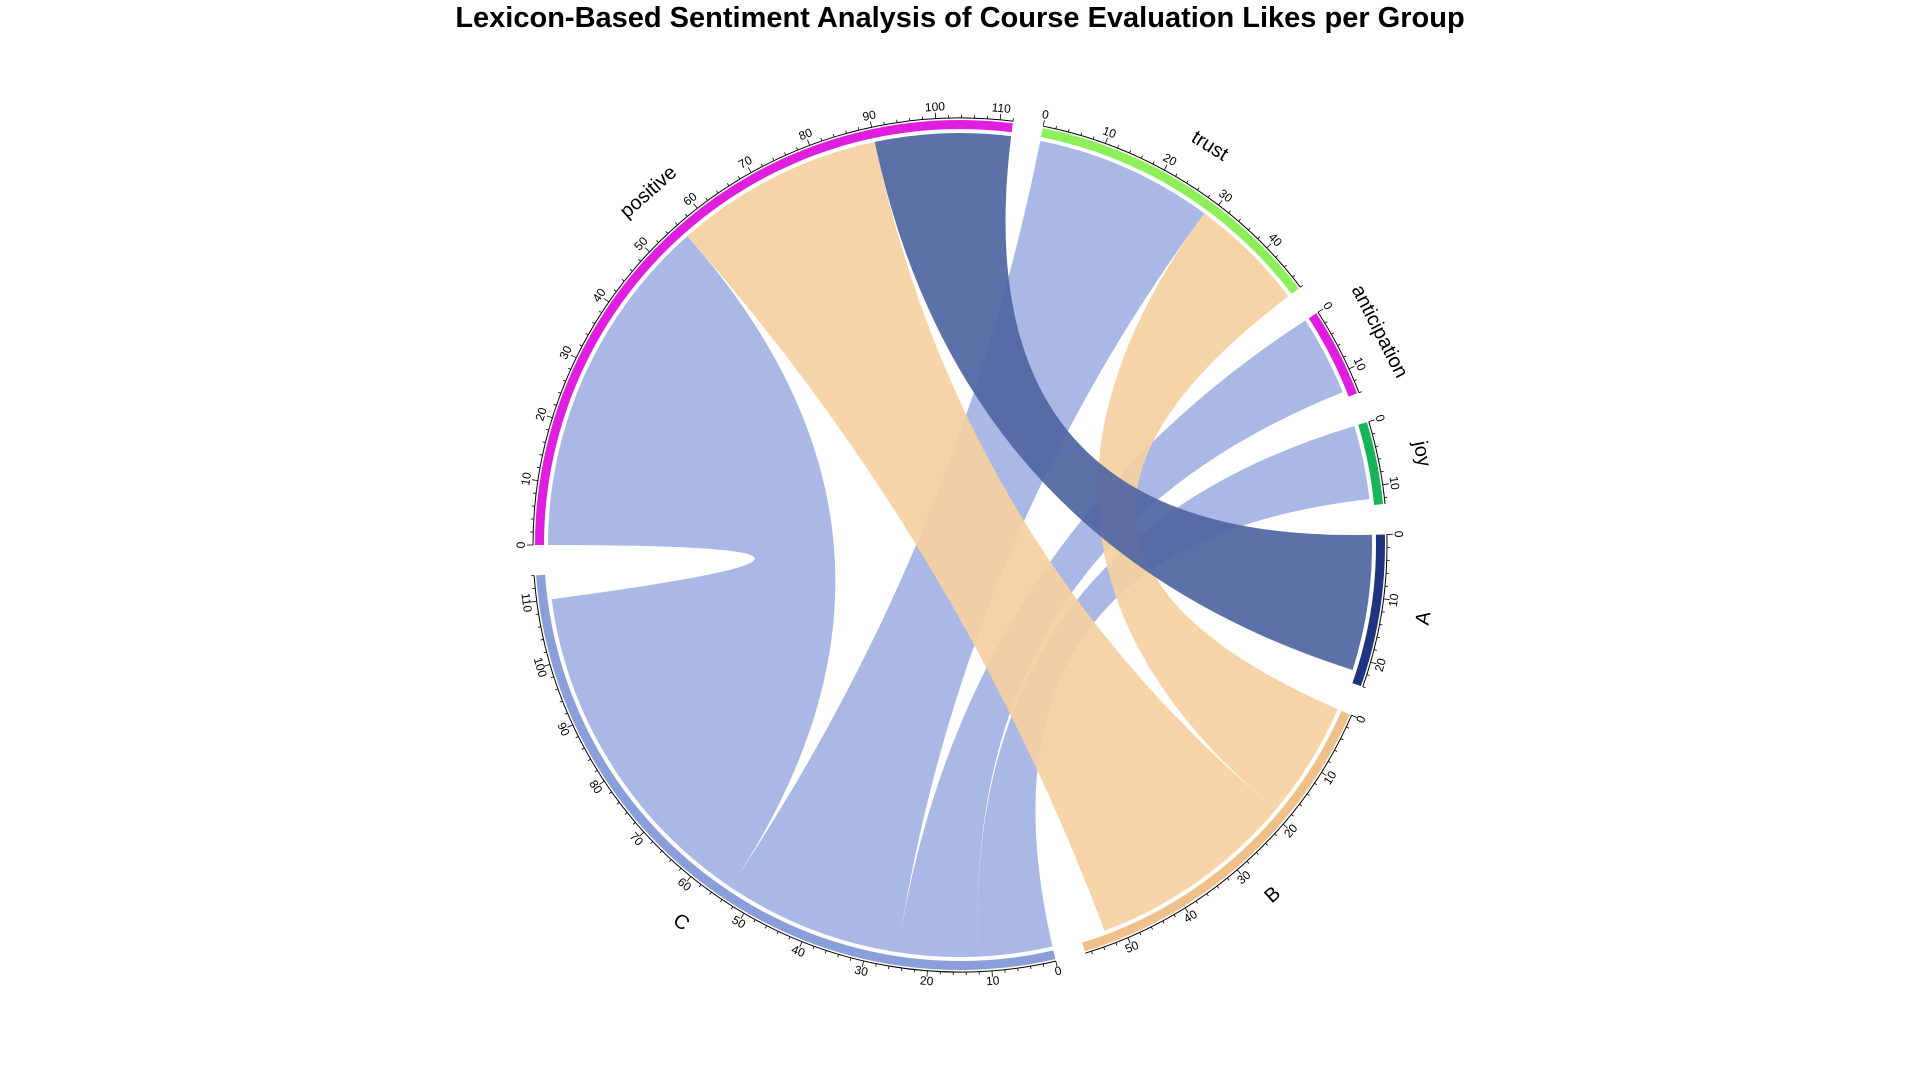 This screenshot has width=1920, height=1080. What do you see at coordinates (1380, 664) in the screenshot?
I see `tick-label: 20` at bounding box center [1380, 664].